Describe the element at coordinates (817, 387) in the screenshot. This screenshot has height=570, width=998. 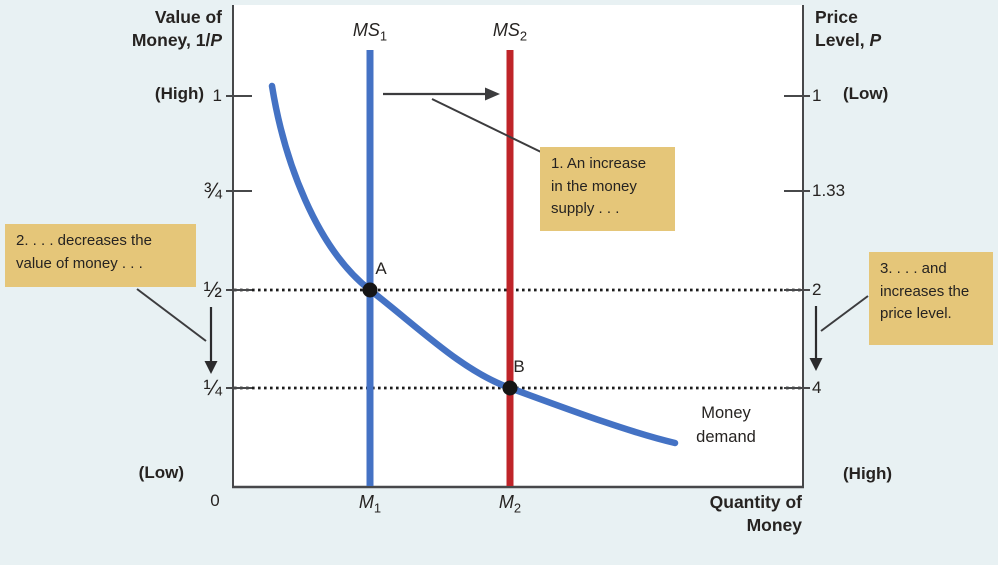
I see `right-tick-4: 4` at that location.